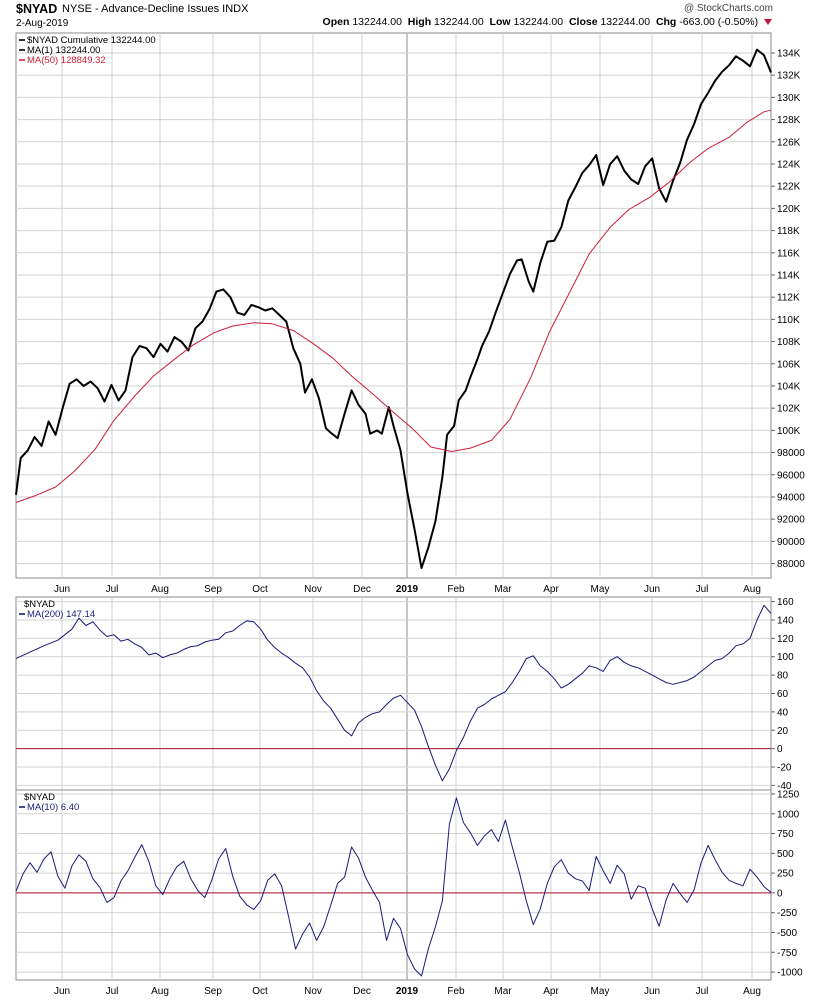  I want to click on y-tick-label: 122K, so click(789, 187).